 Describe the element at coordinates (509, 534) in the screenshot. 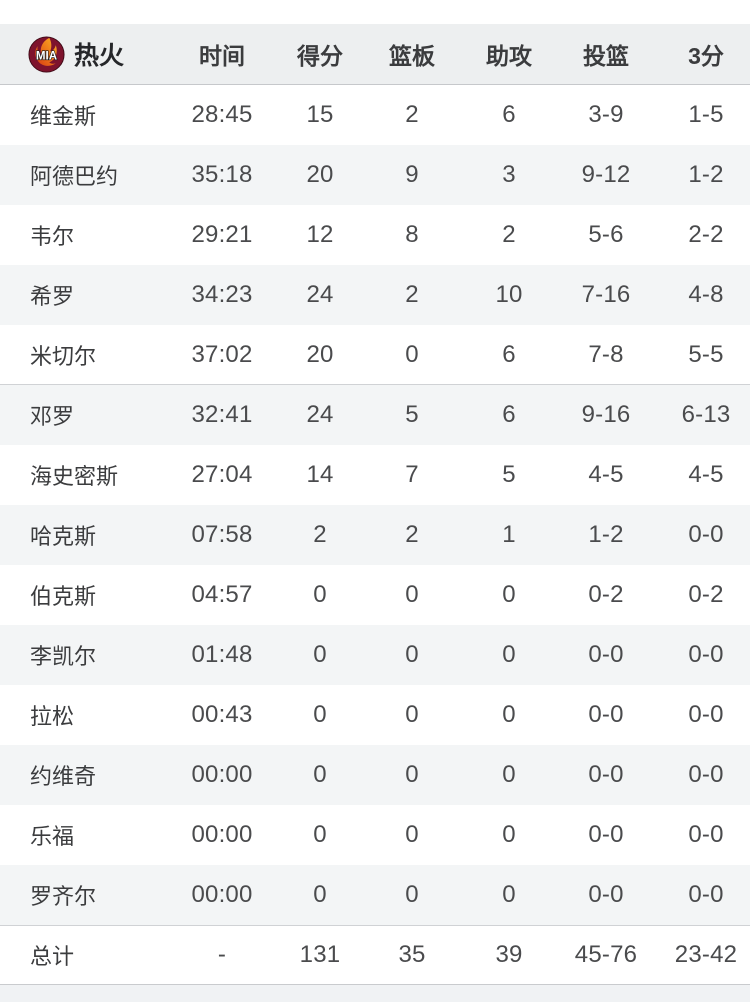

I see `assists-cell: 1` at that location.